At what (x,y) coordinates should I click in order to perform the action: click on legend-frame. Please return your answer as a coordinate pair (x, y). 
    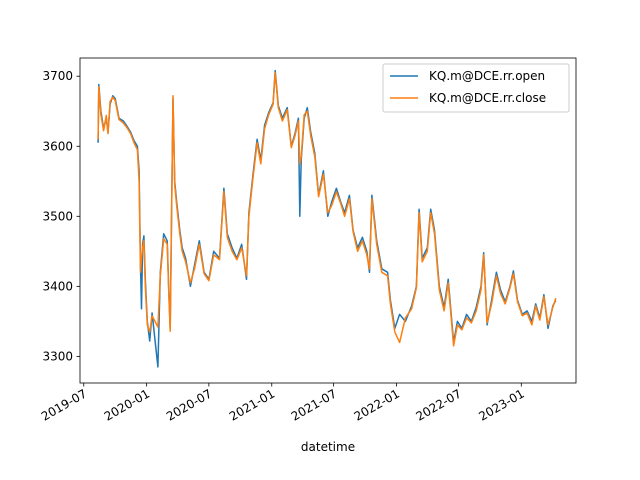
    Looking at the image, I should click on (476, 88).